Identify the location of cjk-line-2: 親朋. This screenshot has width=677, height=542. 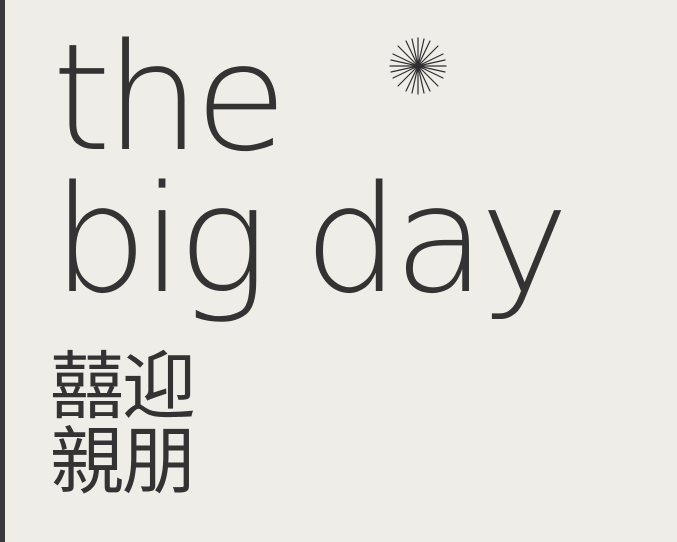
(123, 462).